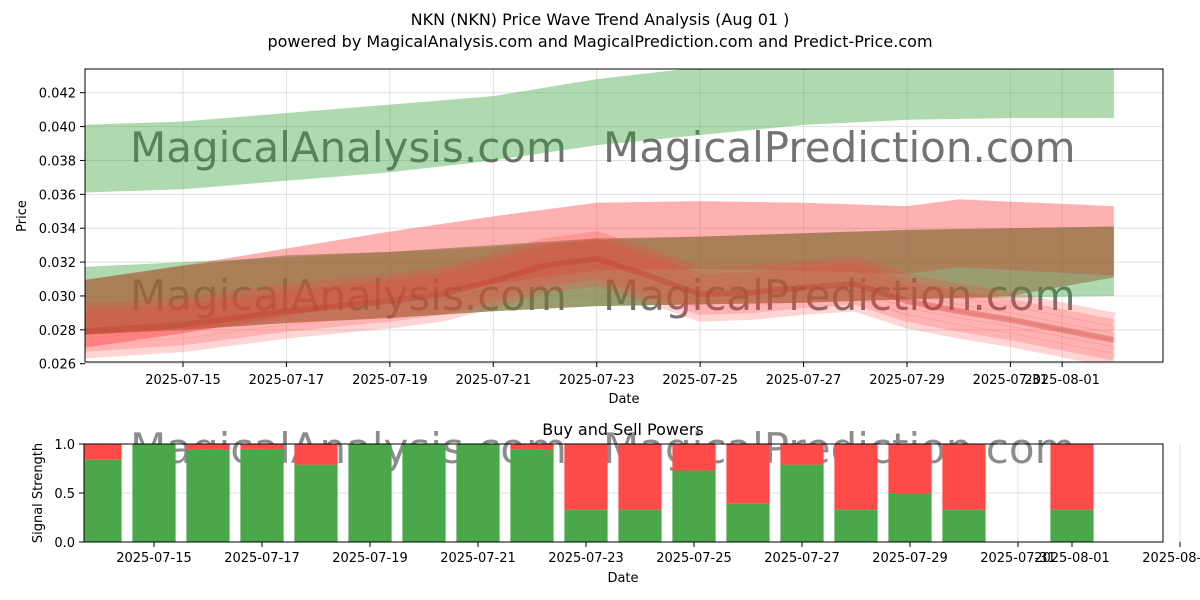 Image resolution: width=1200 pixels, height=600 pixels. Describe the element at coordinates (57, 161) in the screenshot. I see `price-y-tick-label: 0.038` at that location.